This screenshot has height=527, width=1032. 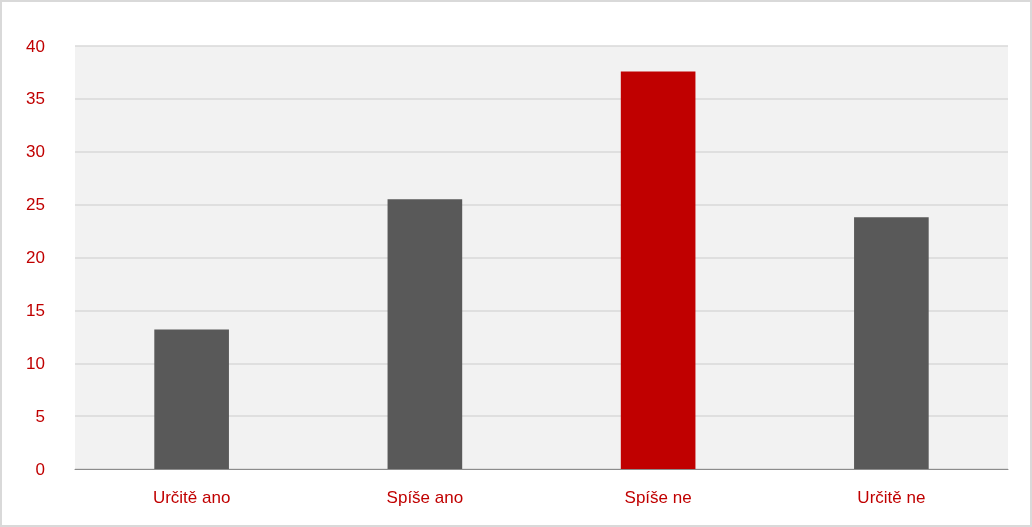 I want to click on x-tick-label: Spíše ano, so click(x=425, y=497).